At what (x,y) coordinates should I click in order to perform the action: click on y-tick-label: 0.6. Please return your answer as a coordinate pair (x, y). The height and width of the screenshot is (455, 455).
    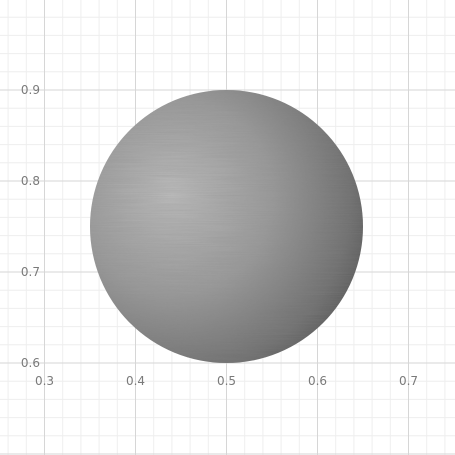
    Looking at the image, I should click on (30, 363).